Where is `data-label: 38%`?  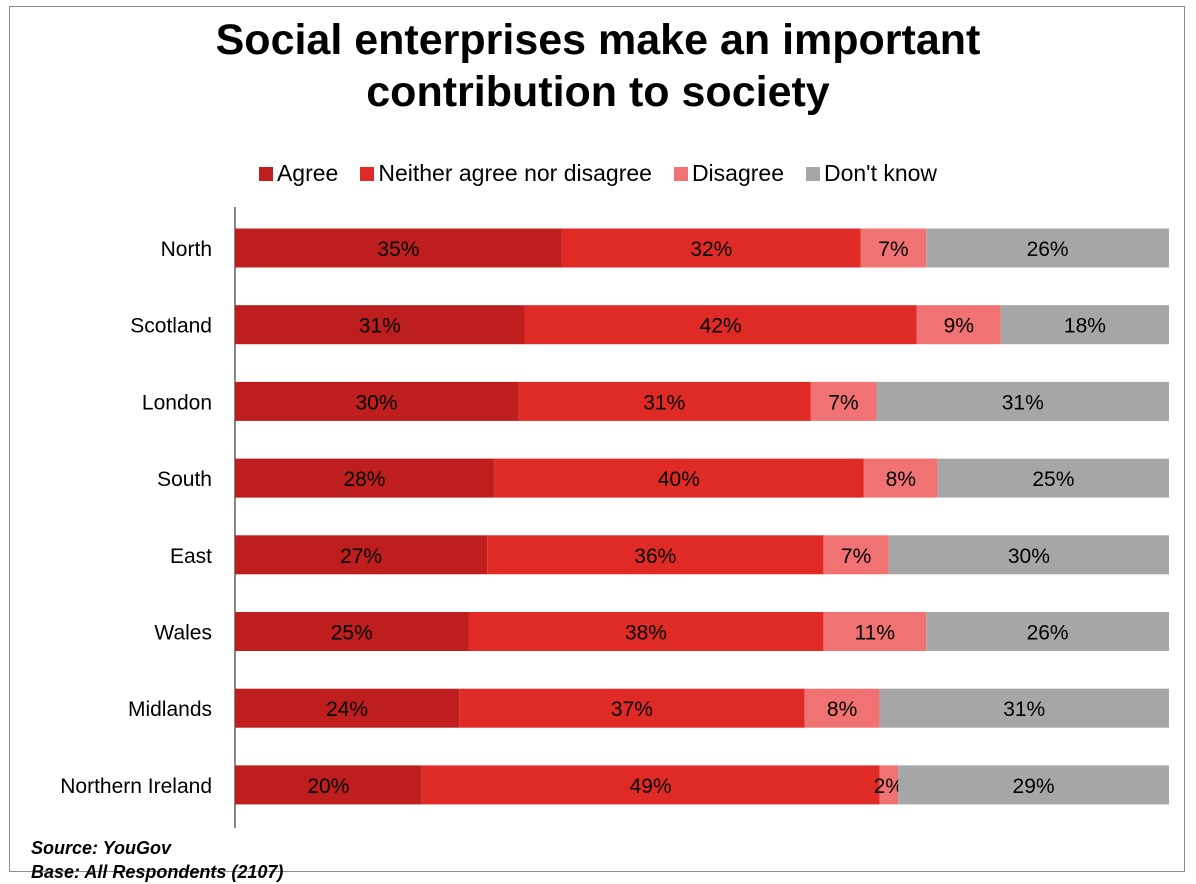
data-label: 38% is located at coordinates (646, 633).